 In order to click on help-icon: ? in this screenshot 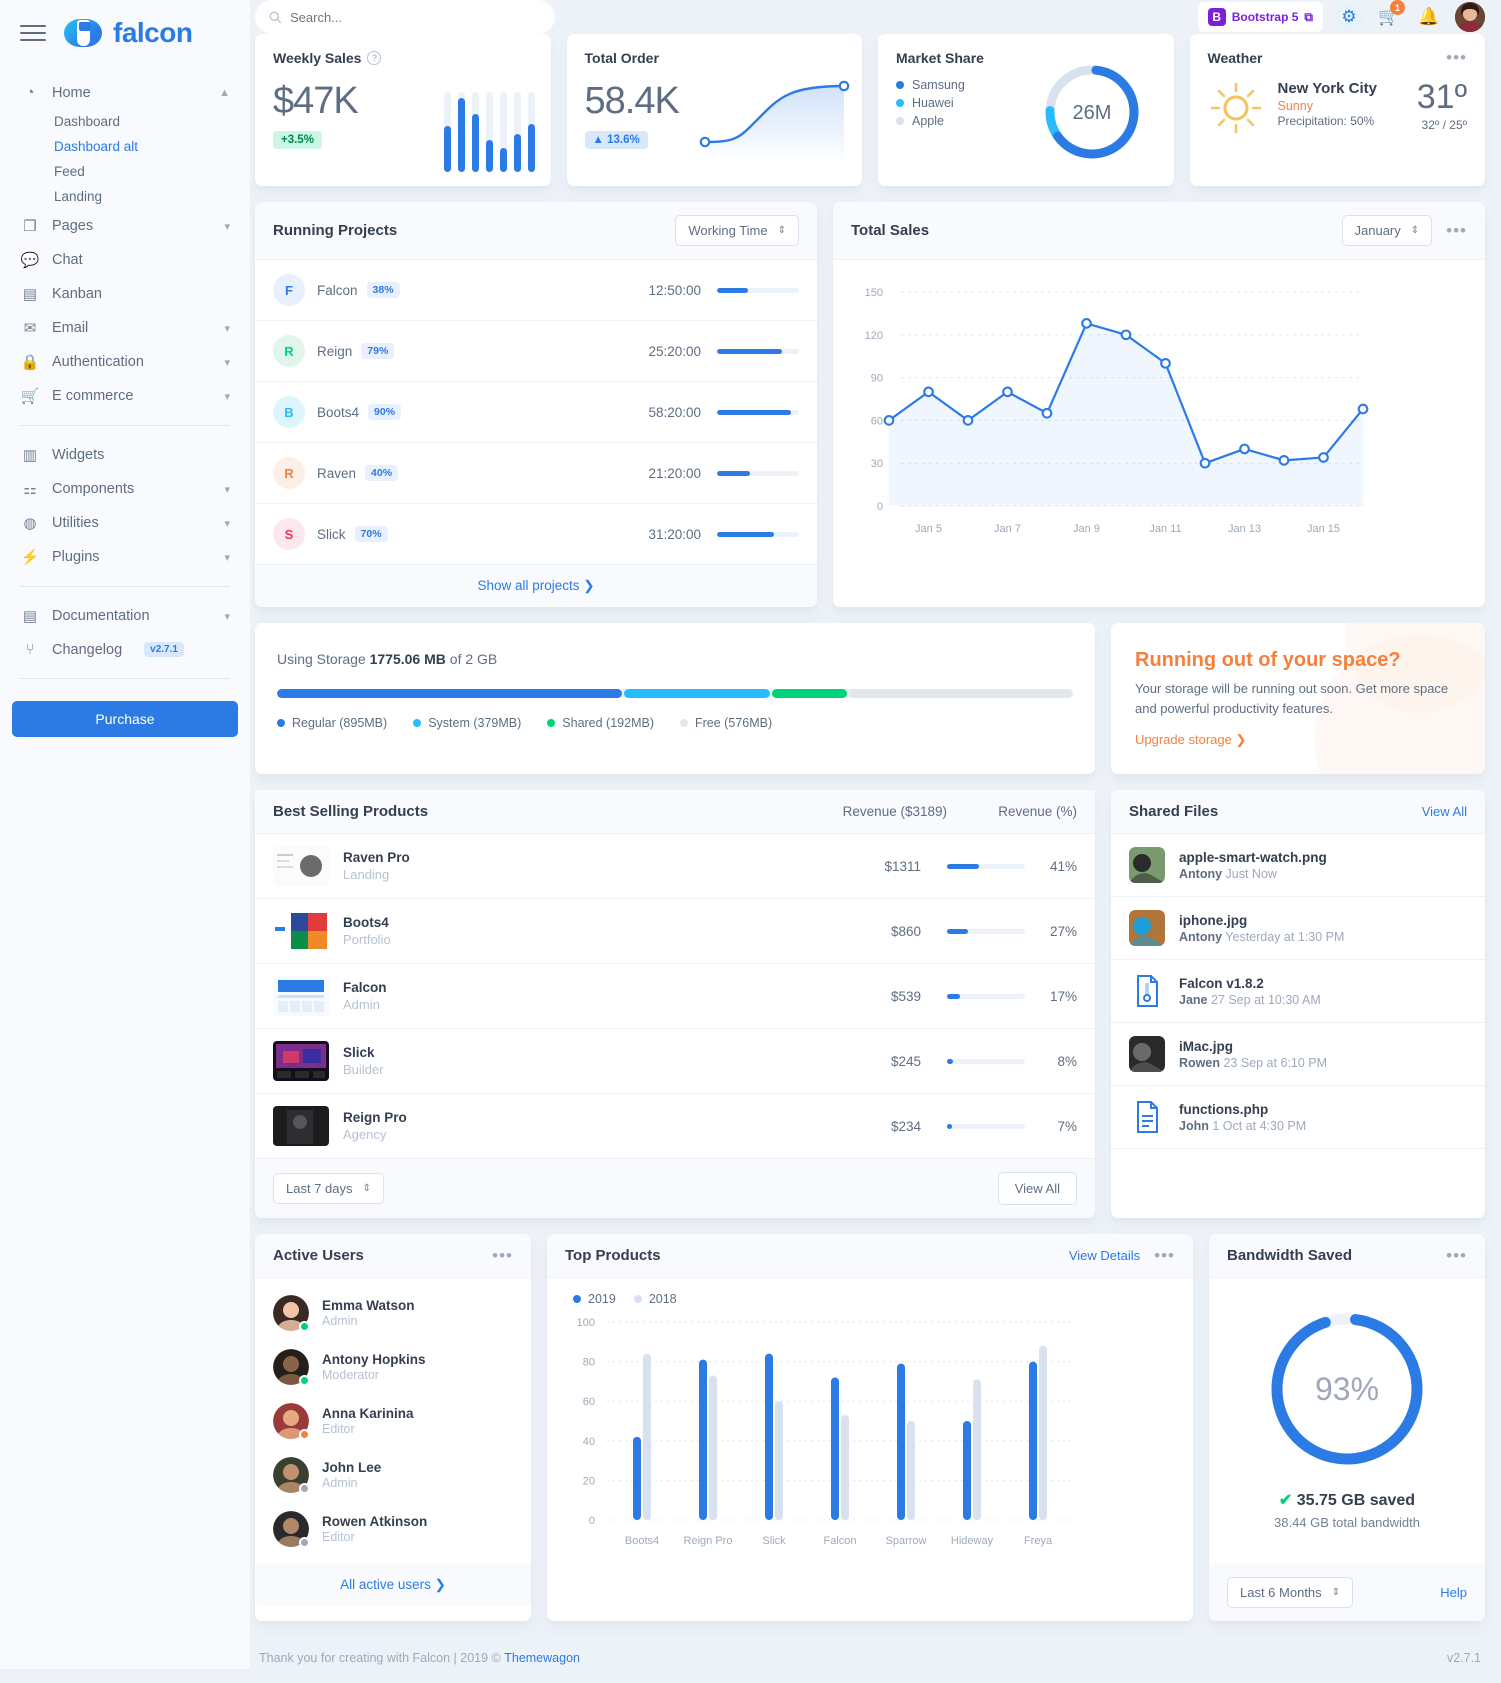, I will do `click(374, 58)`.